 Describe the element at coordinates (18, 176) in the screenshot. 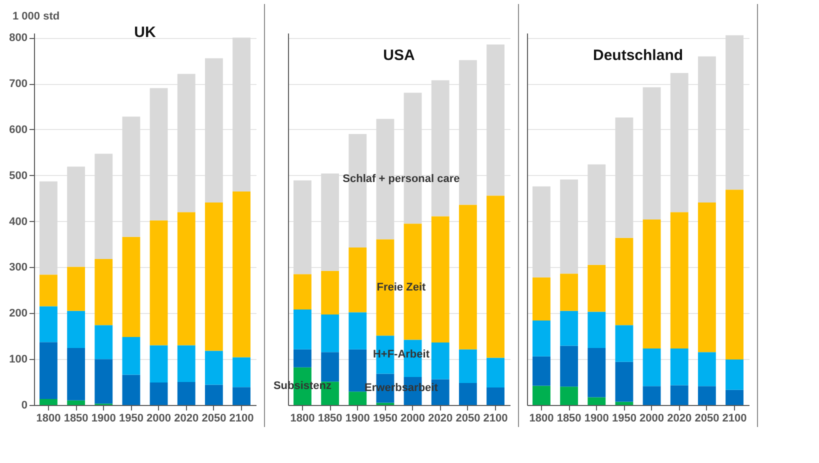

I see `y-tick-label: 500` at that location.